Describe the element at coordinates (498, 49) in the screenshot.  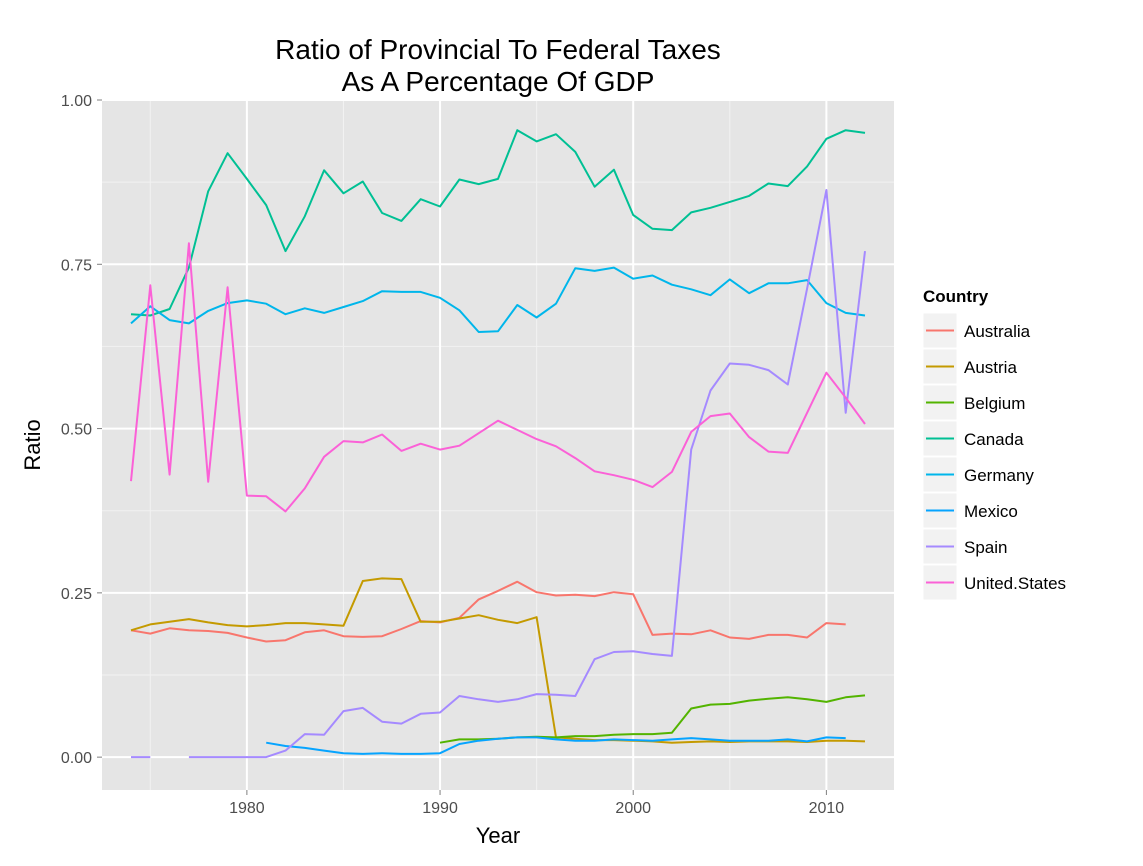
I see `chart-title-line-1: Ratio of Provincial To Federal Taxes` at that location.